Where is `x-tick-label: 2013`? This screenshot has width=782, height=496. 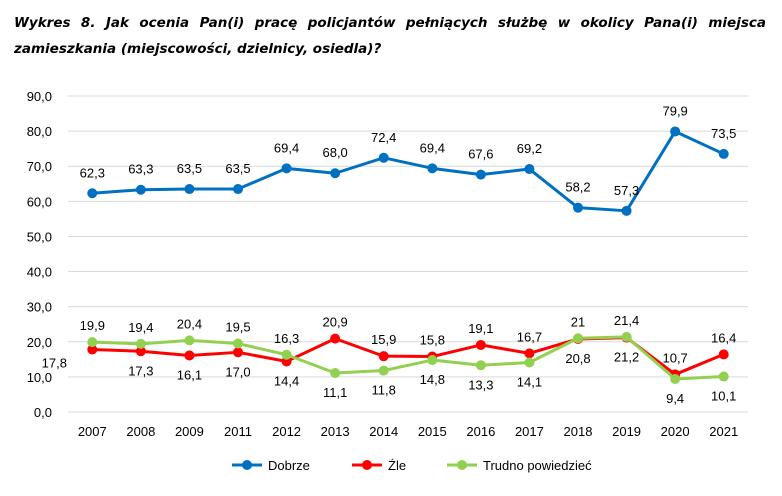
x-tick-label: 2013 is located at coordinates (335, 431).